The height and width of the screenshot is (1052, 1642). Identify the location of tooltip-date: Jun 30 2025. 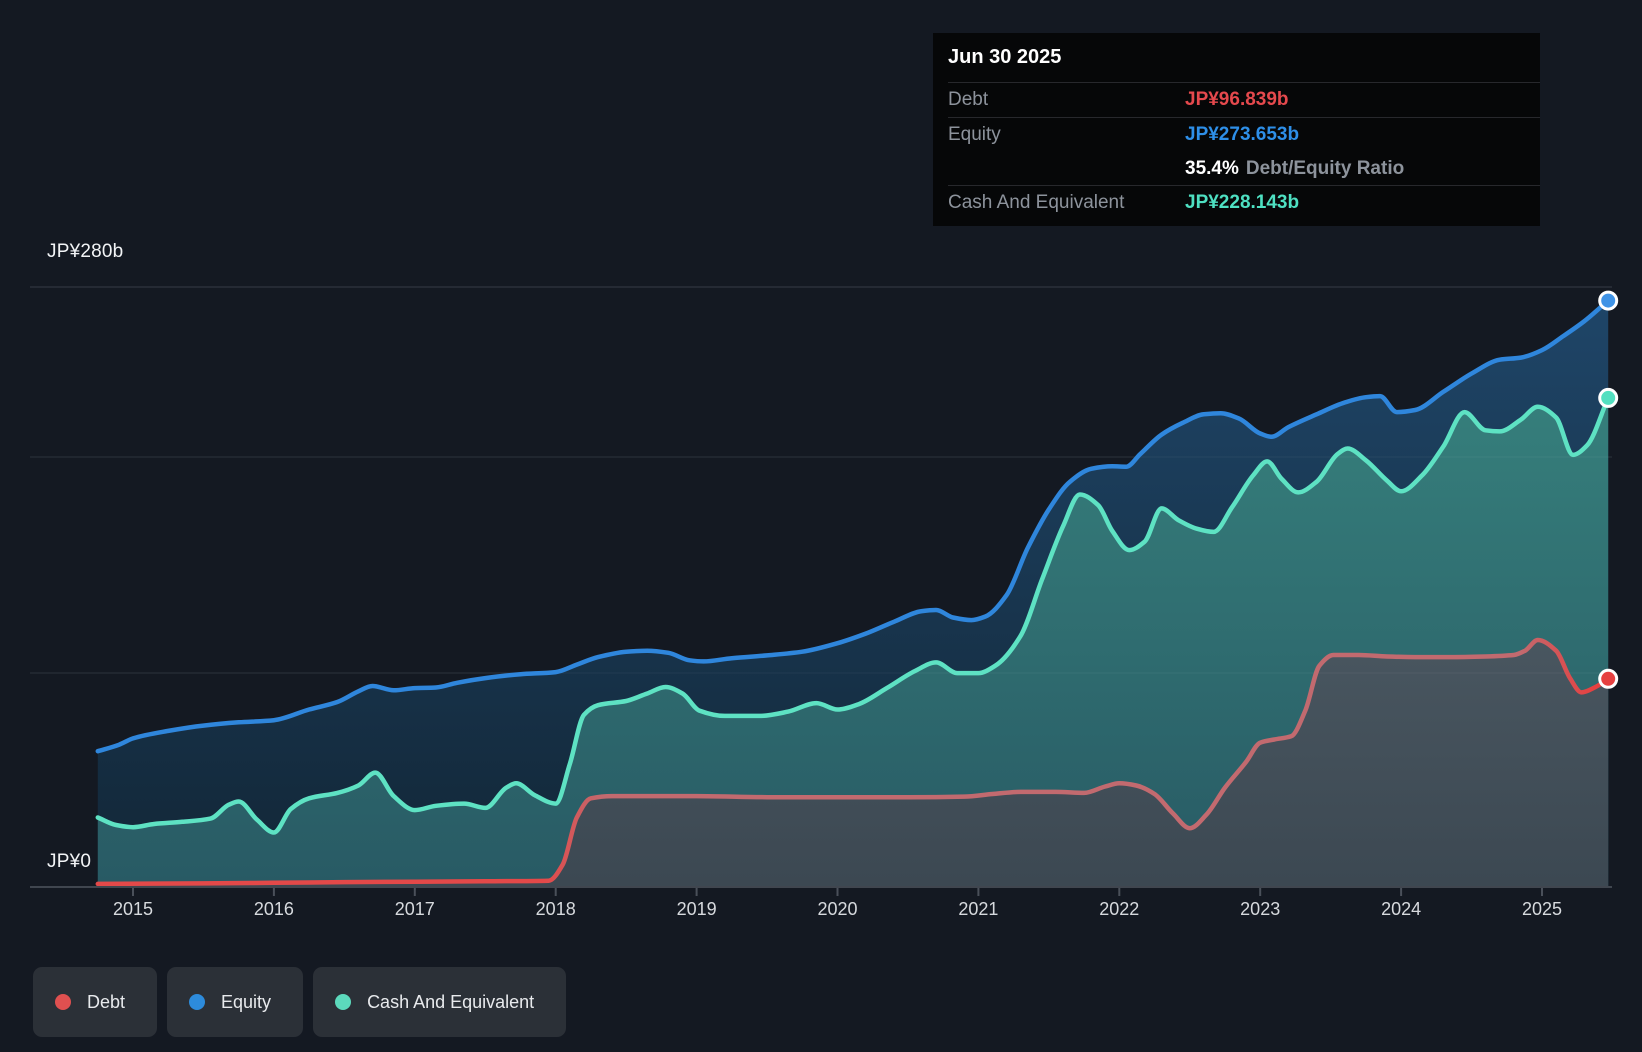
(1005, 57).